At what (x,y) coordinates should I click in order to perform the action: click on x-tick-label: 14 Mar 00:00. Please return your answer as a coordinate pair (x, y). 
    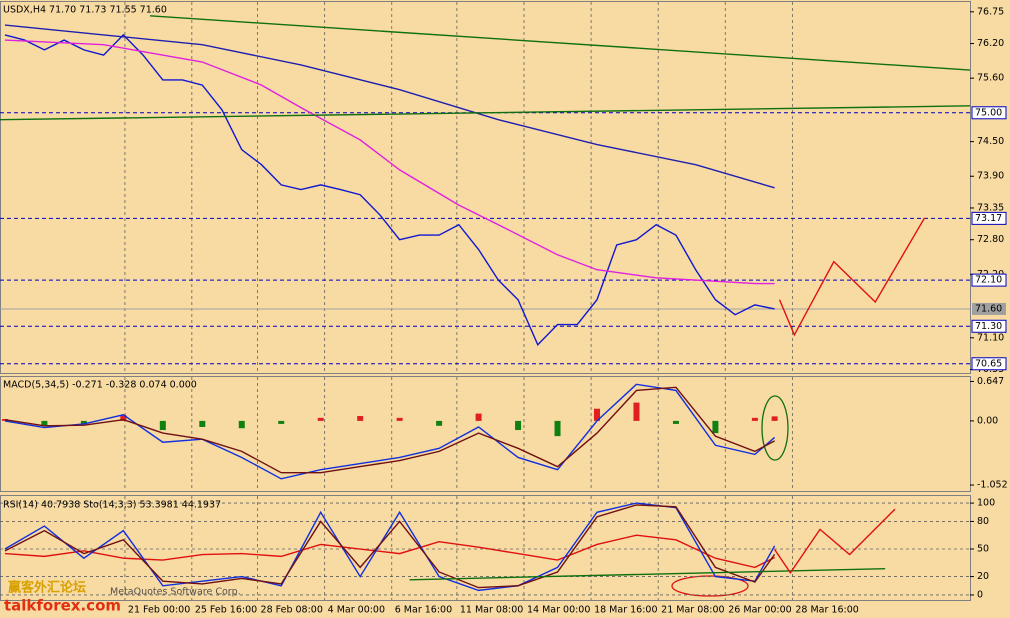
    Looking at the image, I should click on (558, 610).